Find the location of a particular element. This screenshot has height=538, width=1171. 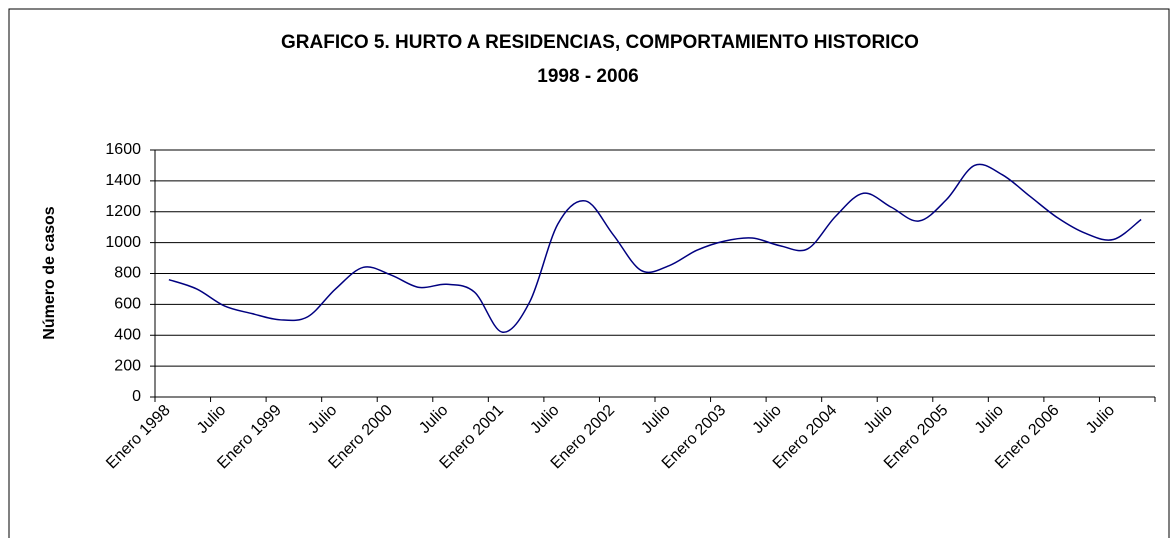

y-tick-label: 600 is located at coordinates (127, 304).